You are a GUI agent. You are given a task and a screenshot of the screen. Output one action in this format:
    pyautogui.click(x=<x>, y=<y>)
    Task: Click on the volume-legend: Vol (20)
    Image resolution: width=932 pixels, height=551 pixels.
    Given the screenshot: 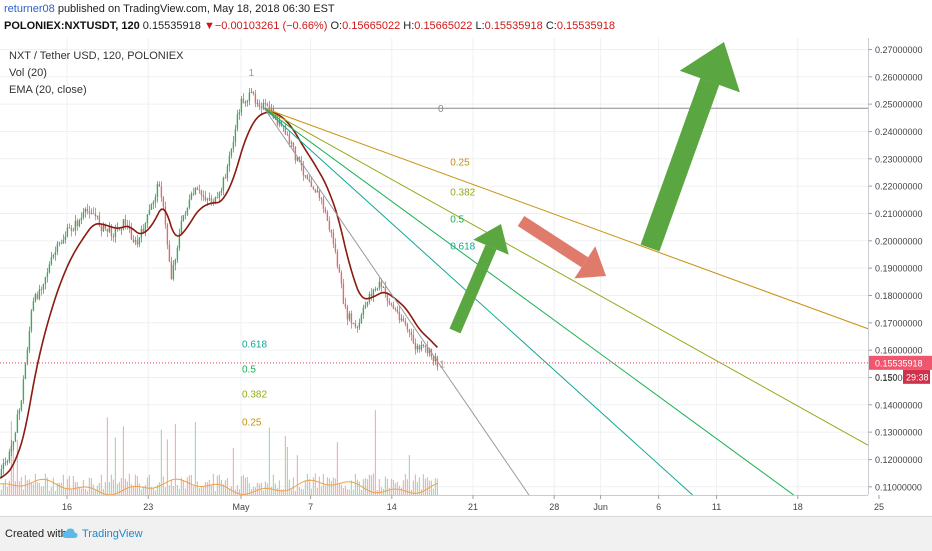 What is the action you would take?
    pyautogui.click(x=28, y=73)
    